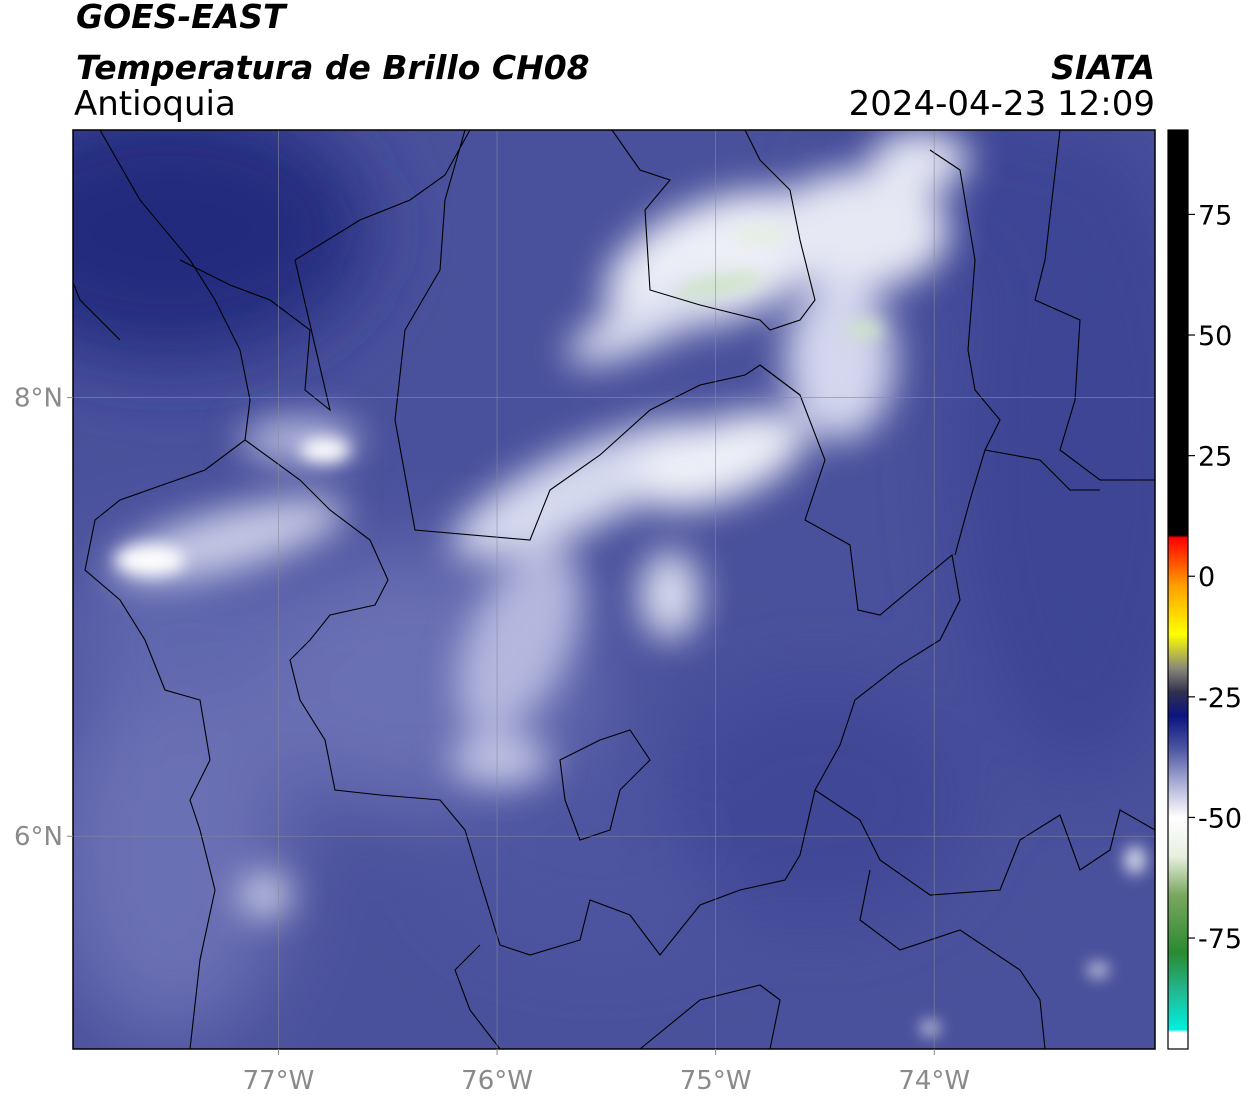 Image resolution: width=1252 pixels, height=1103 pixels. What do you see at coordinates (333, 67) in the screenshot?
I see `subtitle: Temperatura de Brillo CH08` at bounding box center [333, 67].